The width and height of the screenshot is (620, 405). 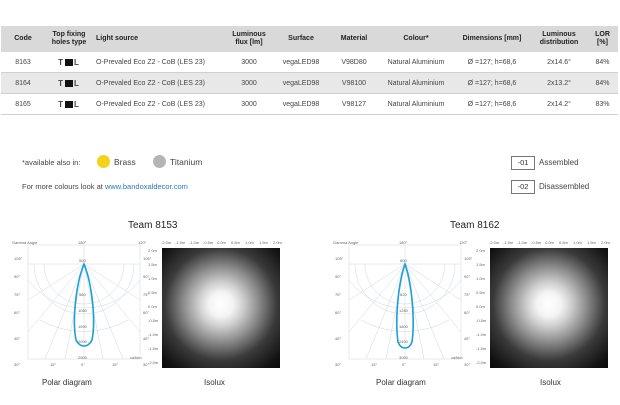 What do you see at coordinates (159, 39) in the screenshot?
I see `header-light-source: Light source` at bounding box center [159, 39].